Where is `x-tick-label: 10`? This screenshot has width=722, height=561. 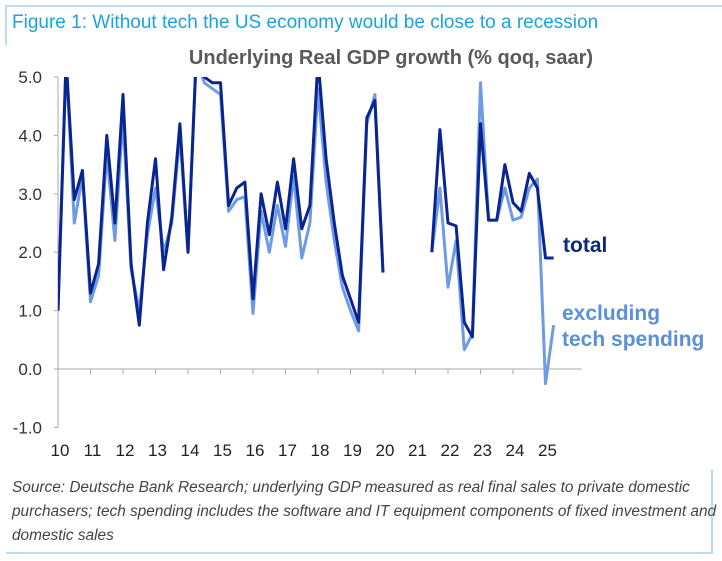 x-tick-label: 10 is located at coordinates (60, 450).